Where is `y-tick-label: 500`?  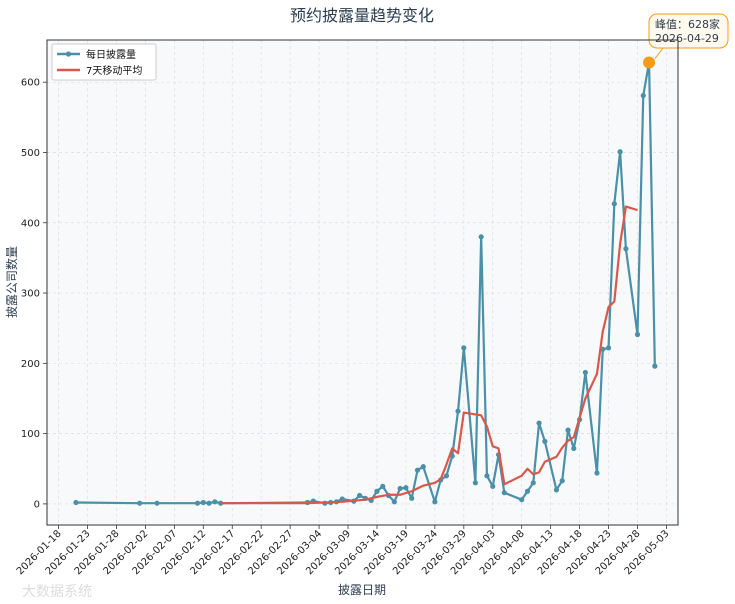
y-tick-label: 500 is located at coordinates (30, 153).